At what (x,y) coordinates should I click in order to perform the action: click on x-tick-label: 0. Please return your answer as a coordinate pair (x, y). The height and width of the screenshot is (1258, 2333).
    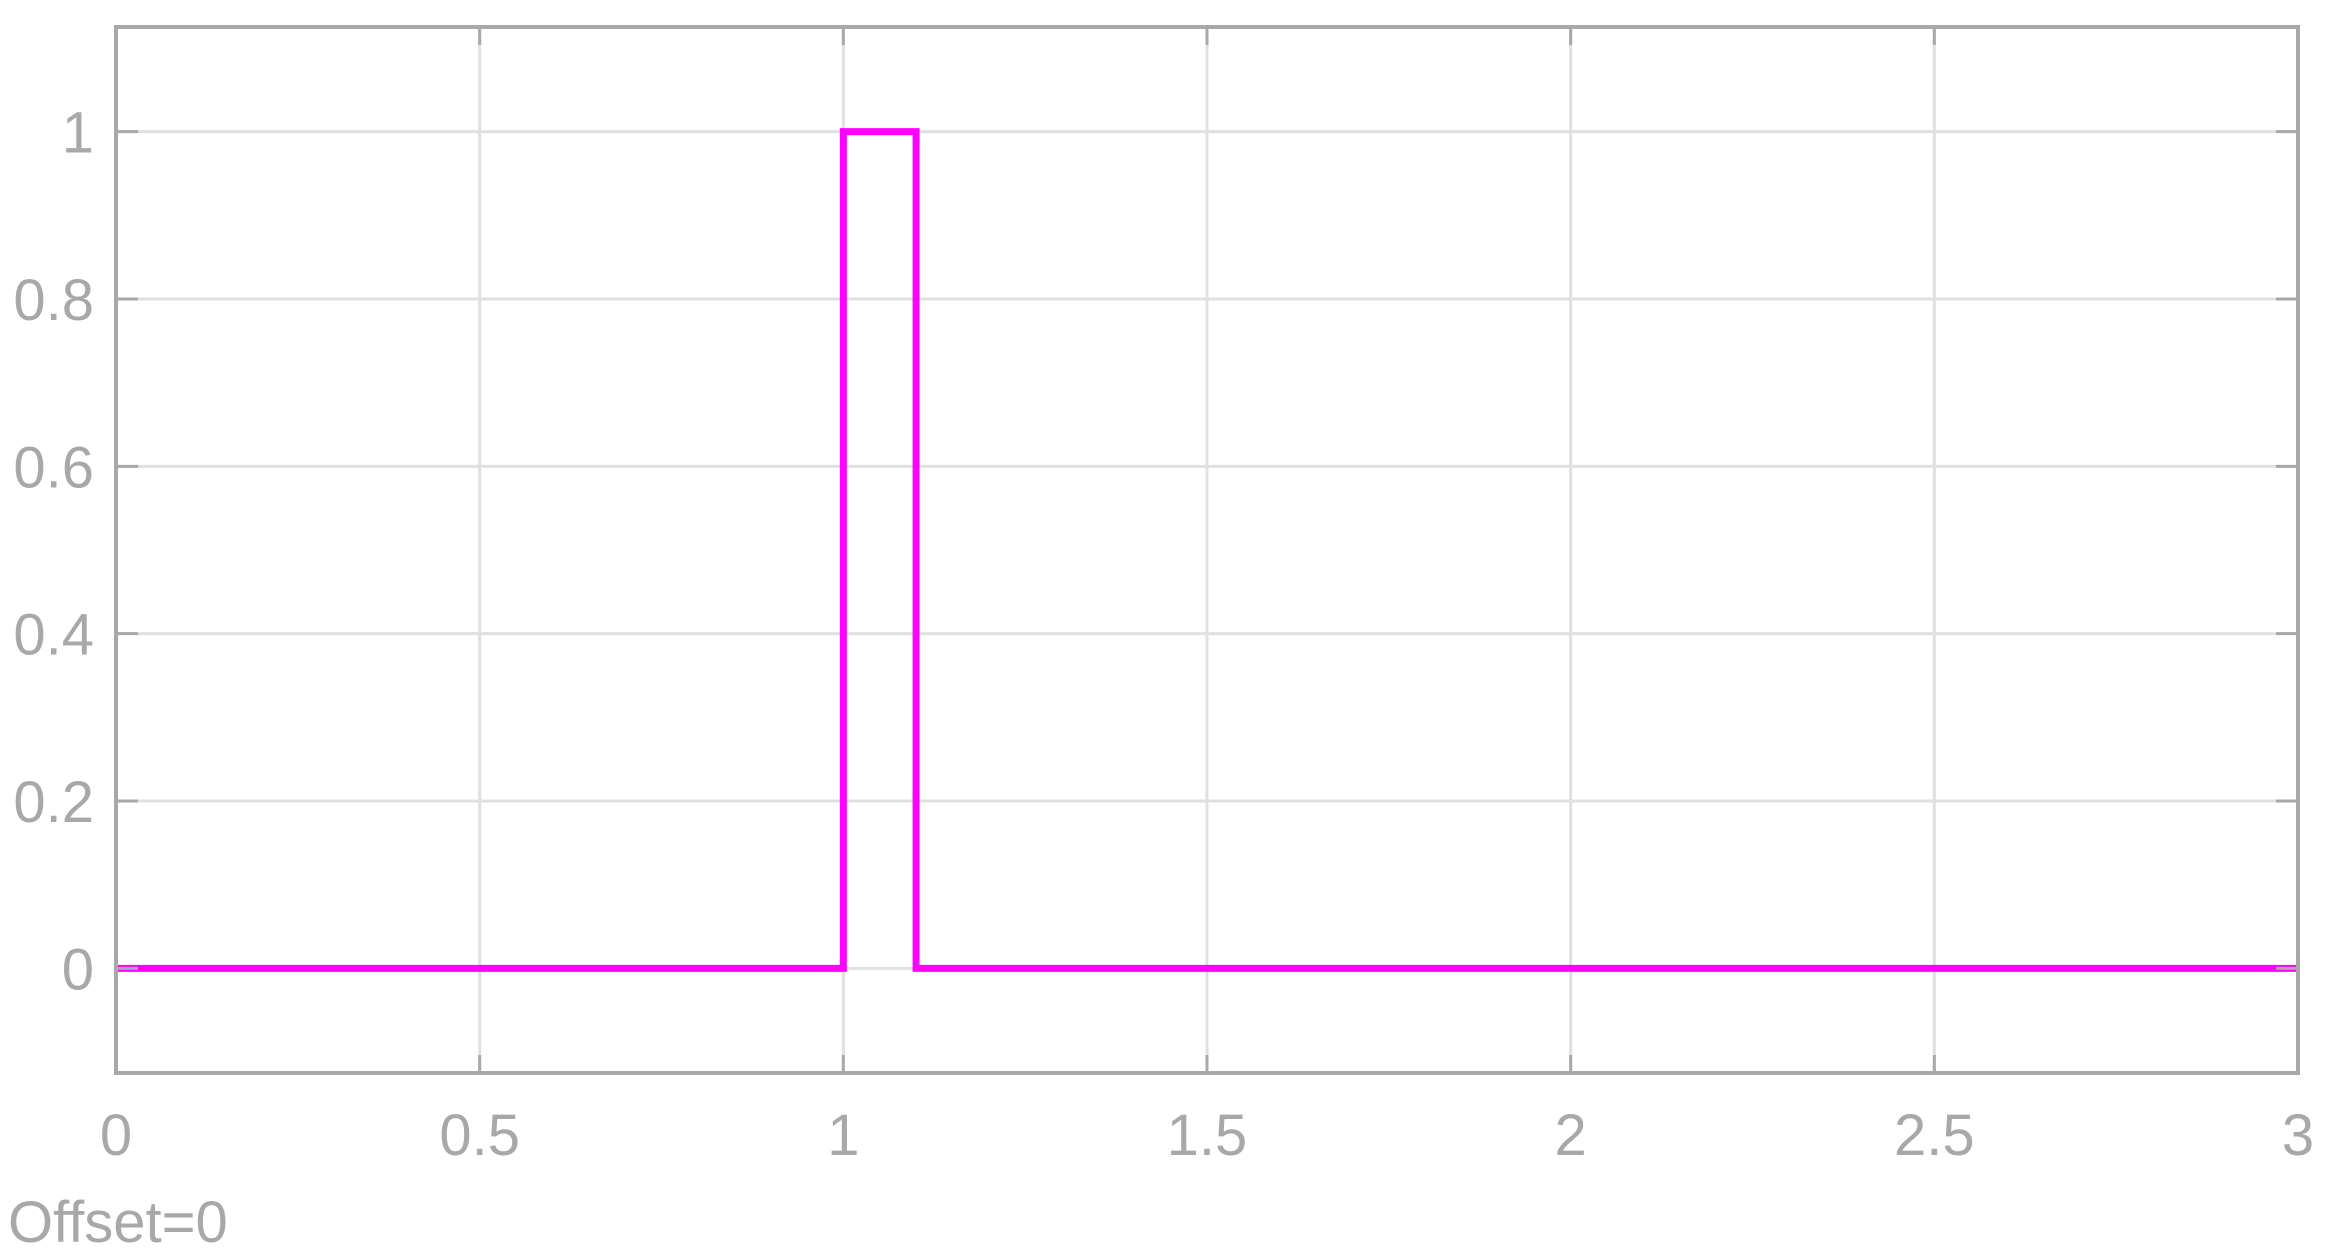
    Looking at the image, I should click on (116, 1135).